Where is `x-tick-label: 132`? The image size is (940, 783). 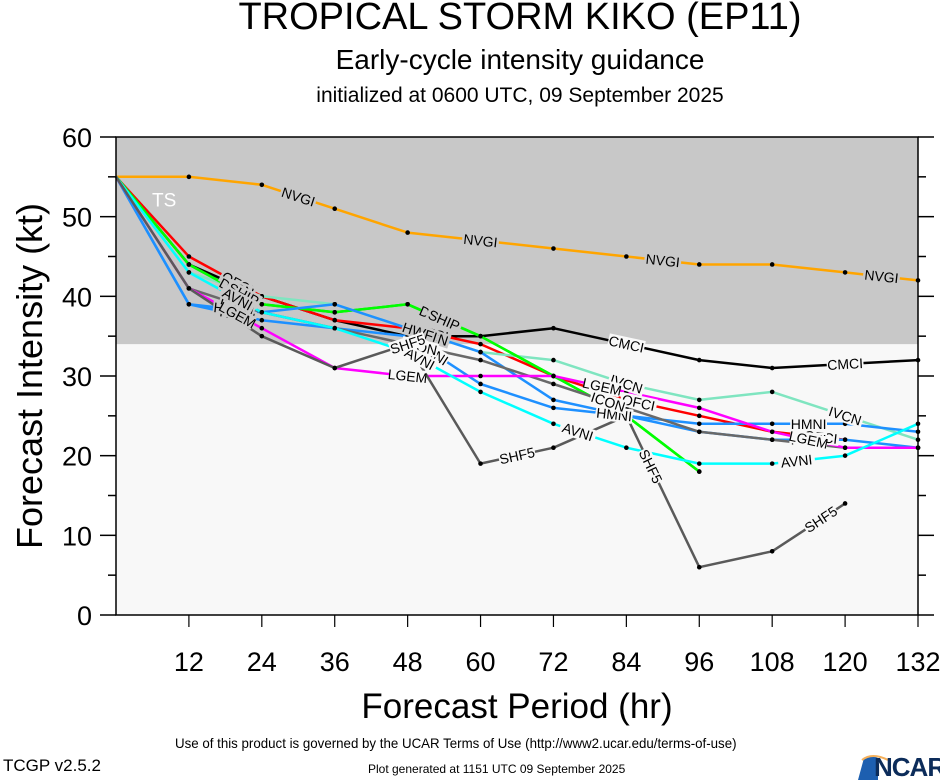
x-tick-label: 132 is located at coordinates (917, 662).